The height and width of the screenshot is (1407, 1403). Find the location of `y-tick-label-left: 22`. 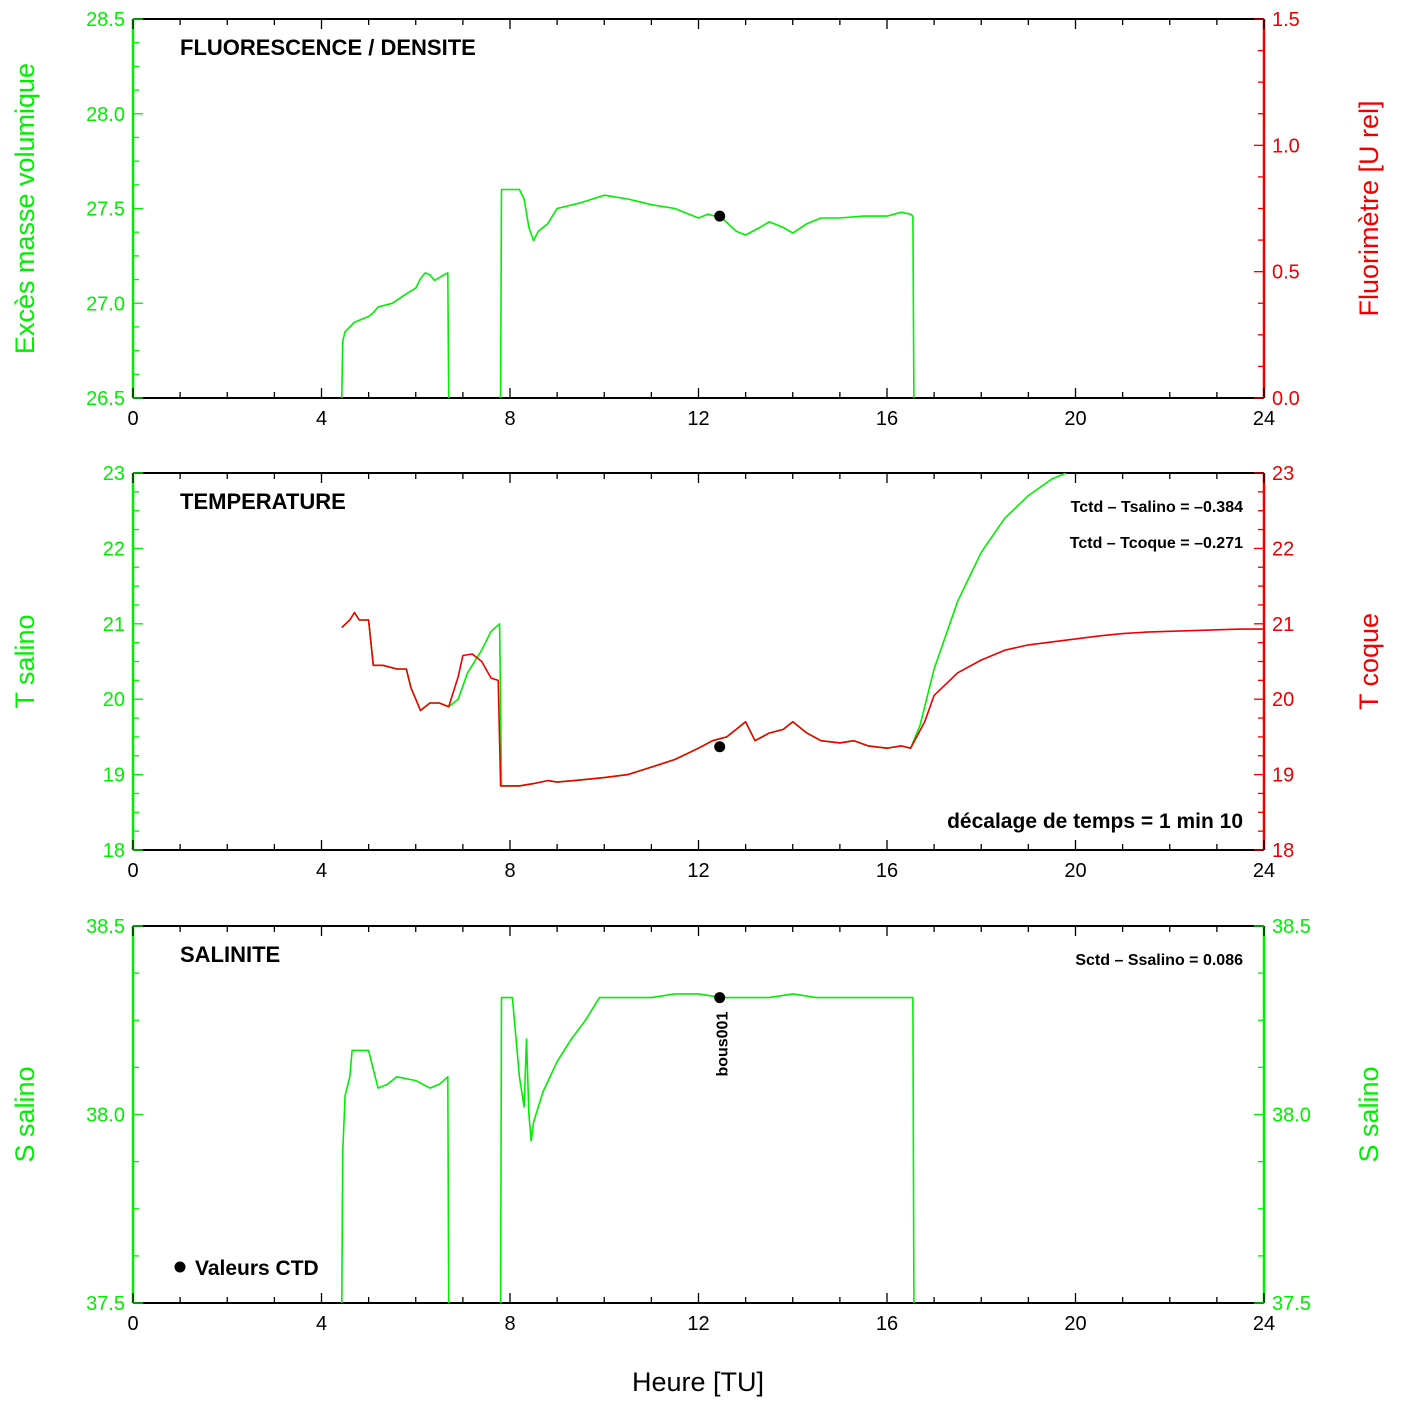

y-tick-label-left: 22 is located at coordinates (114, 549).